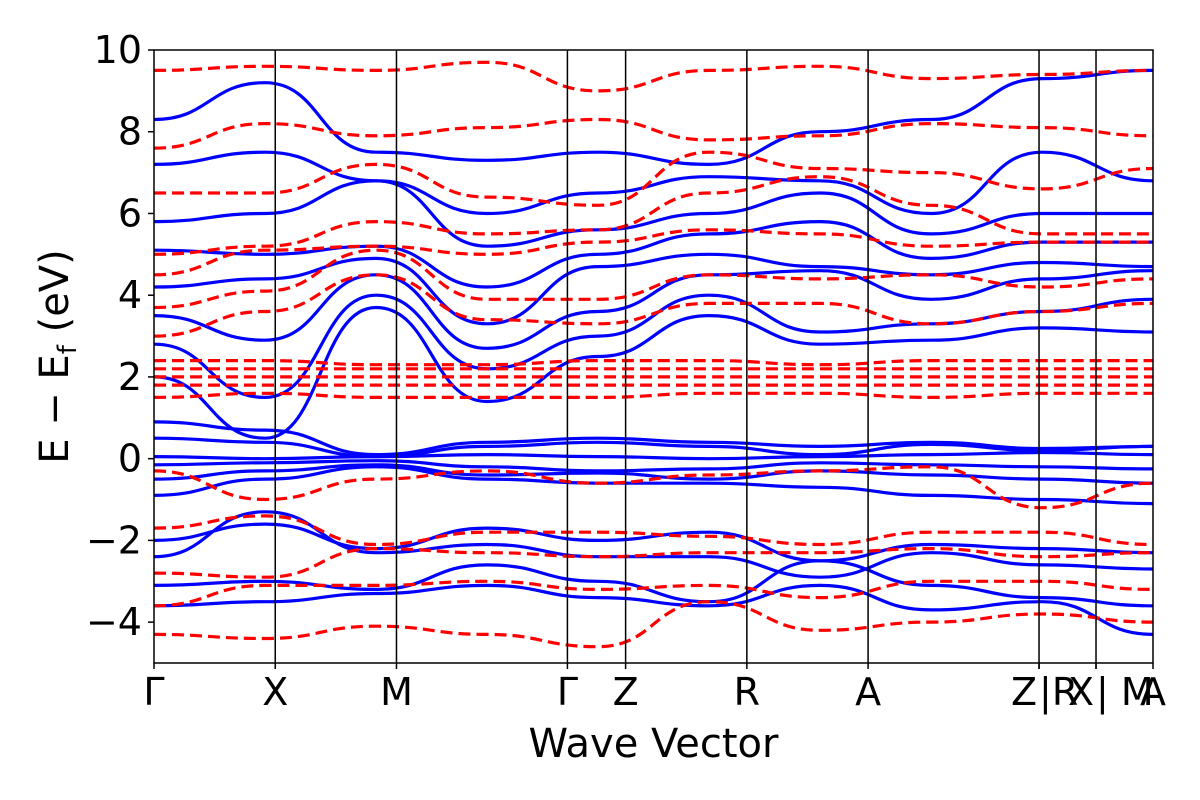 The height and width of the screenshot is (800, 1200). I want to click on y-tick-label: 0, so click(130, 459).